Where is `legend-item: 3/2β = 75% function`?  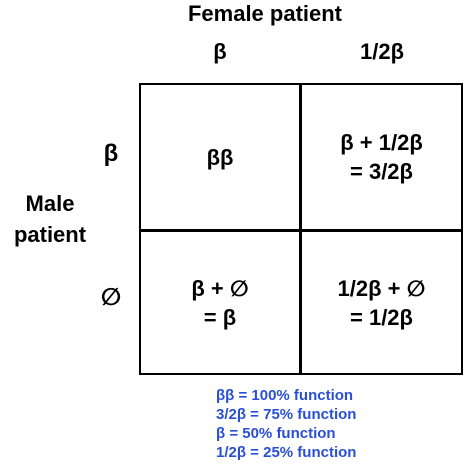 legend-item: 3/2β = 75% function is located at coordinates (286, 414).